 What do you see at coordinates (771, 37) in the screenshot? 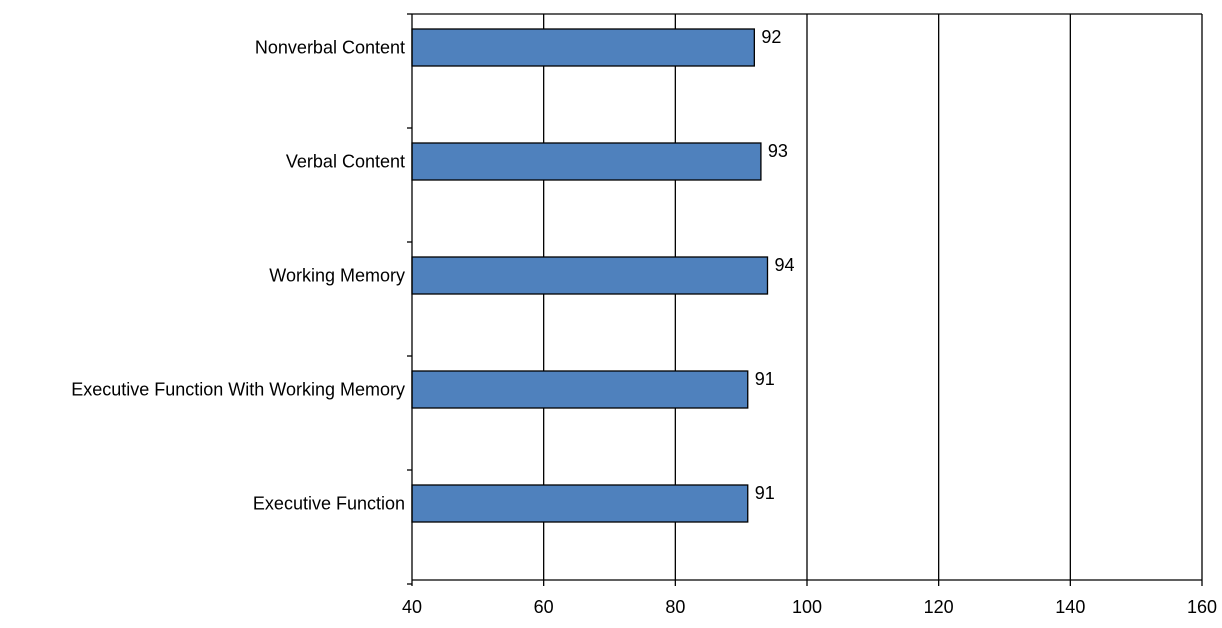
I see `data-label: 92` at bounding box center [771, 37].